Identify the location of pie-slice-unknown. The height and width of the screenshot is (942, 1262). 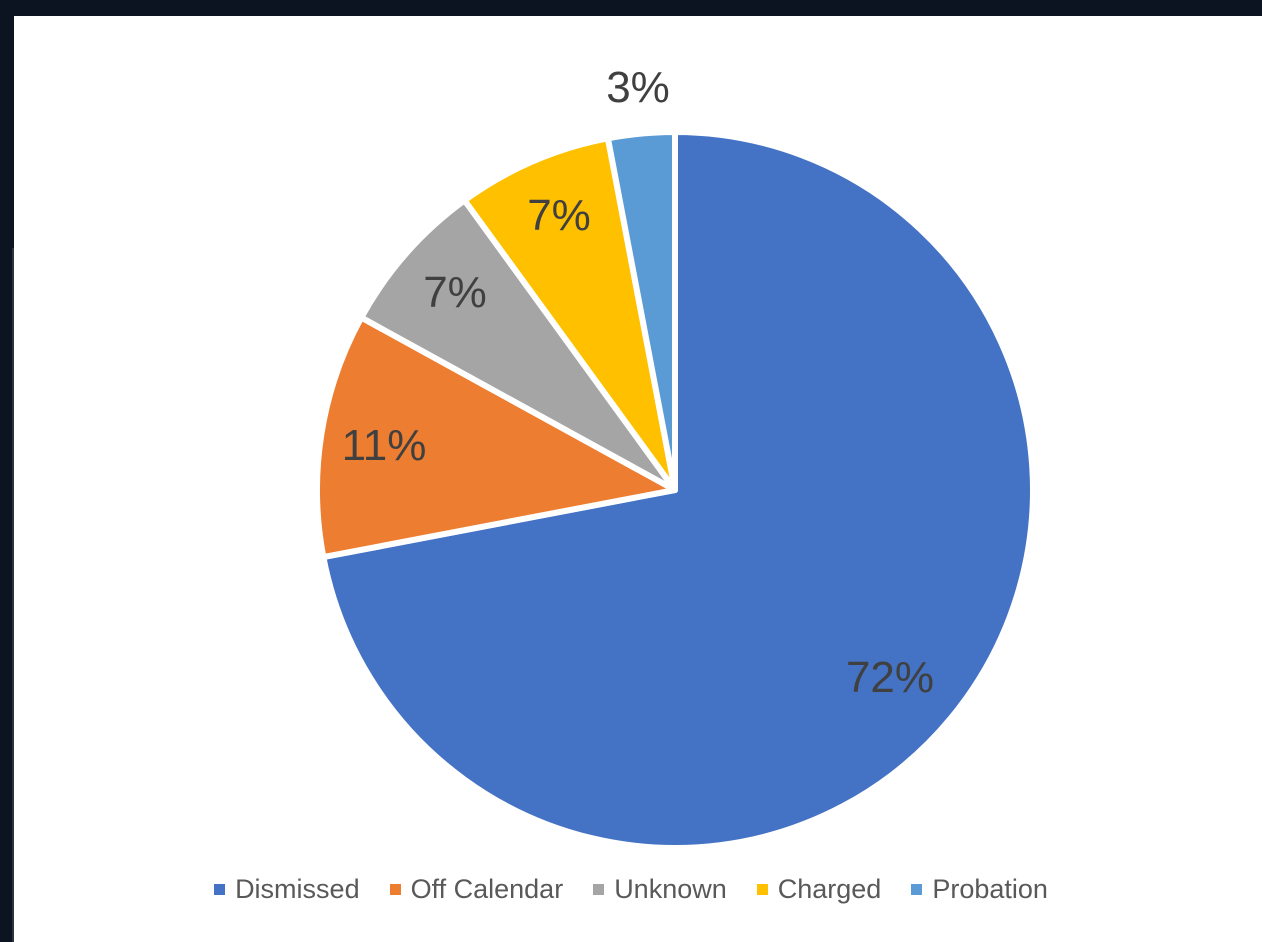
(518, 345).